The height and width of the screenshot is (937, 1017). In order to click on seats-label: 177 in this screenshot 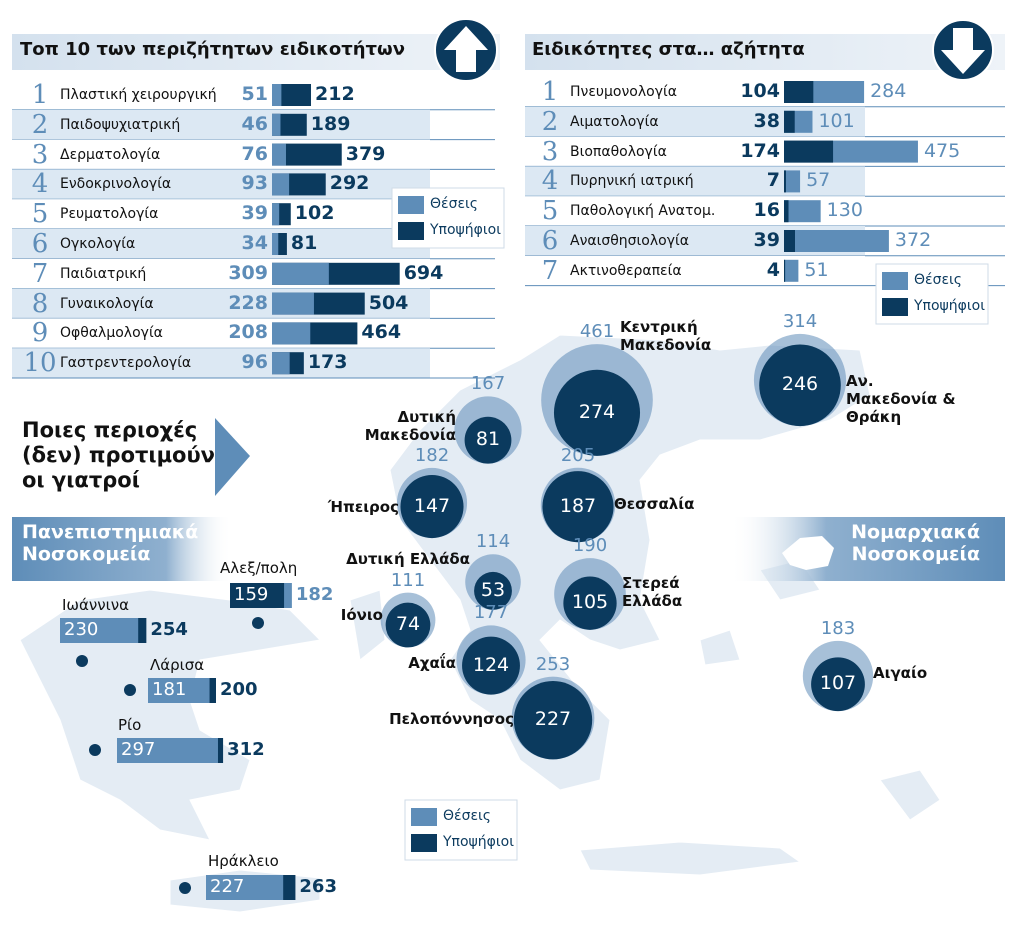, I will do `click(491, 613)`.